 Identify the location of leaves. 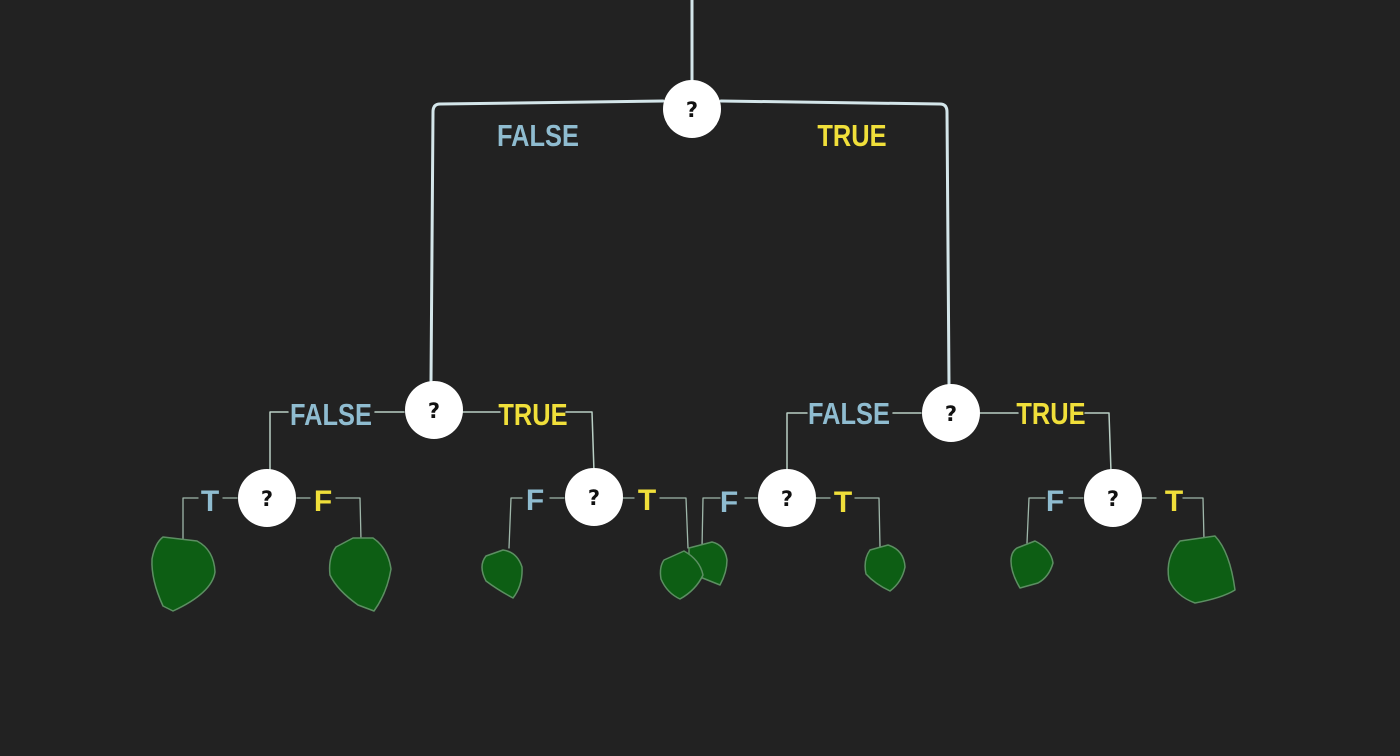
(693, 573).